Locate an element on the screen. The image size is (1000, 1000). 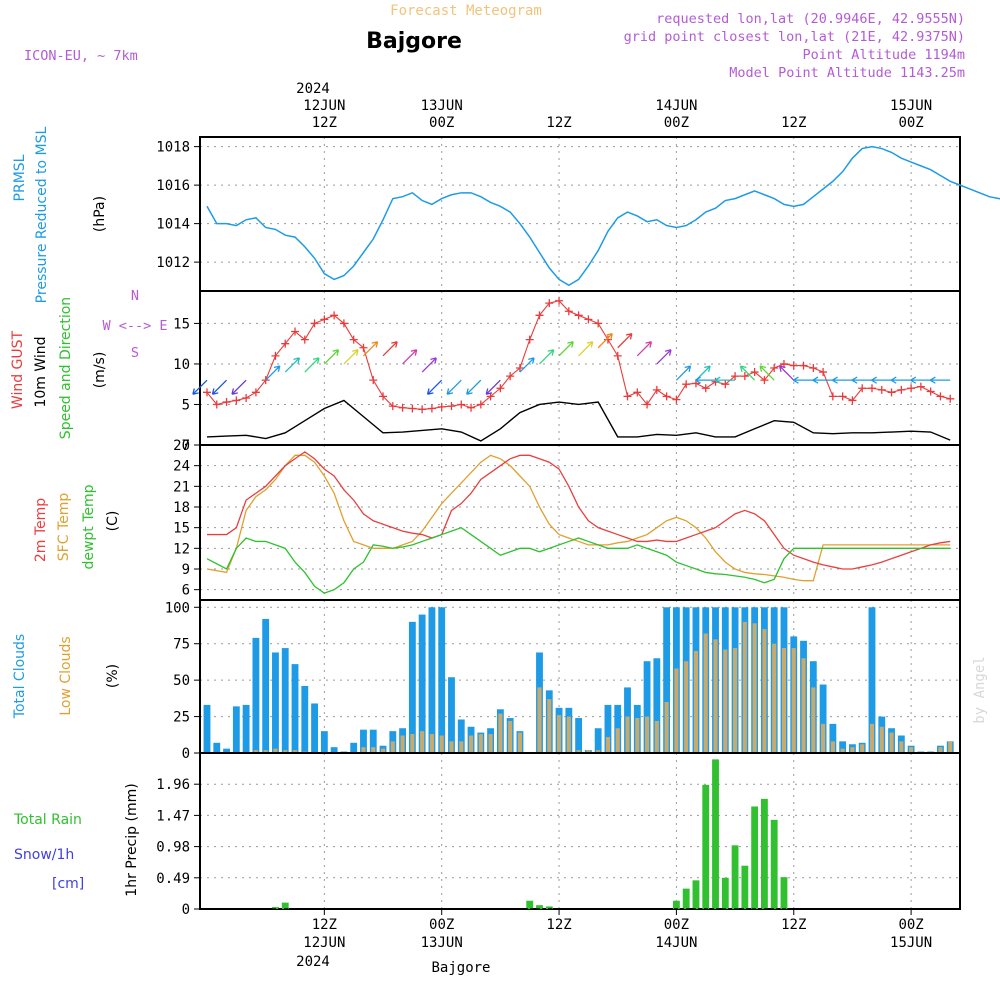
requested-lonlat: requested lon,lat (20.9946E, 42.9555N) is located at coordinates (810, 19).